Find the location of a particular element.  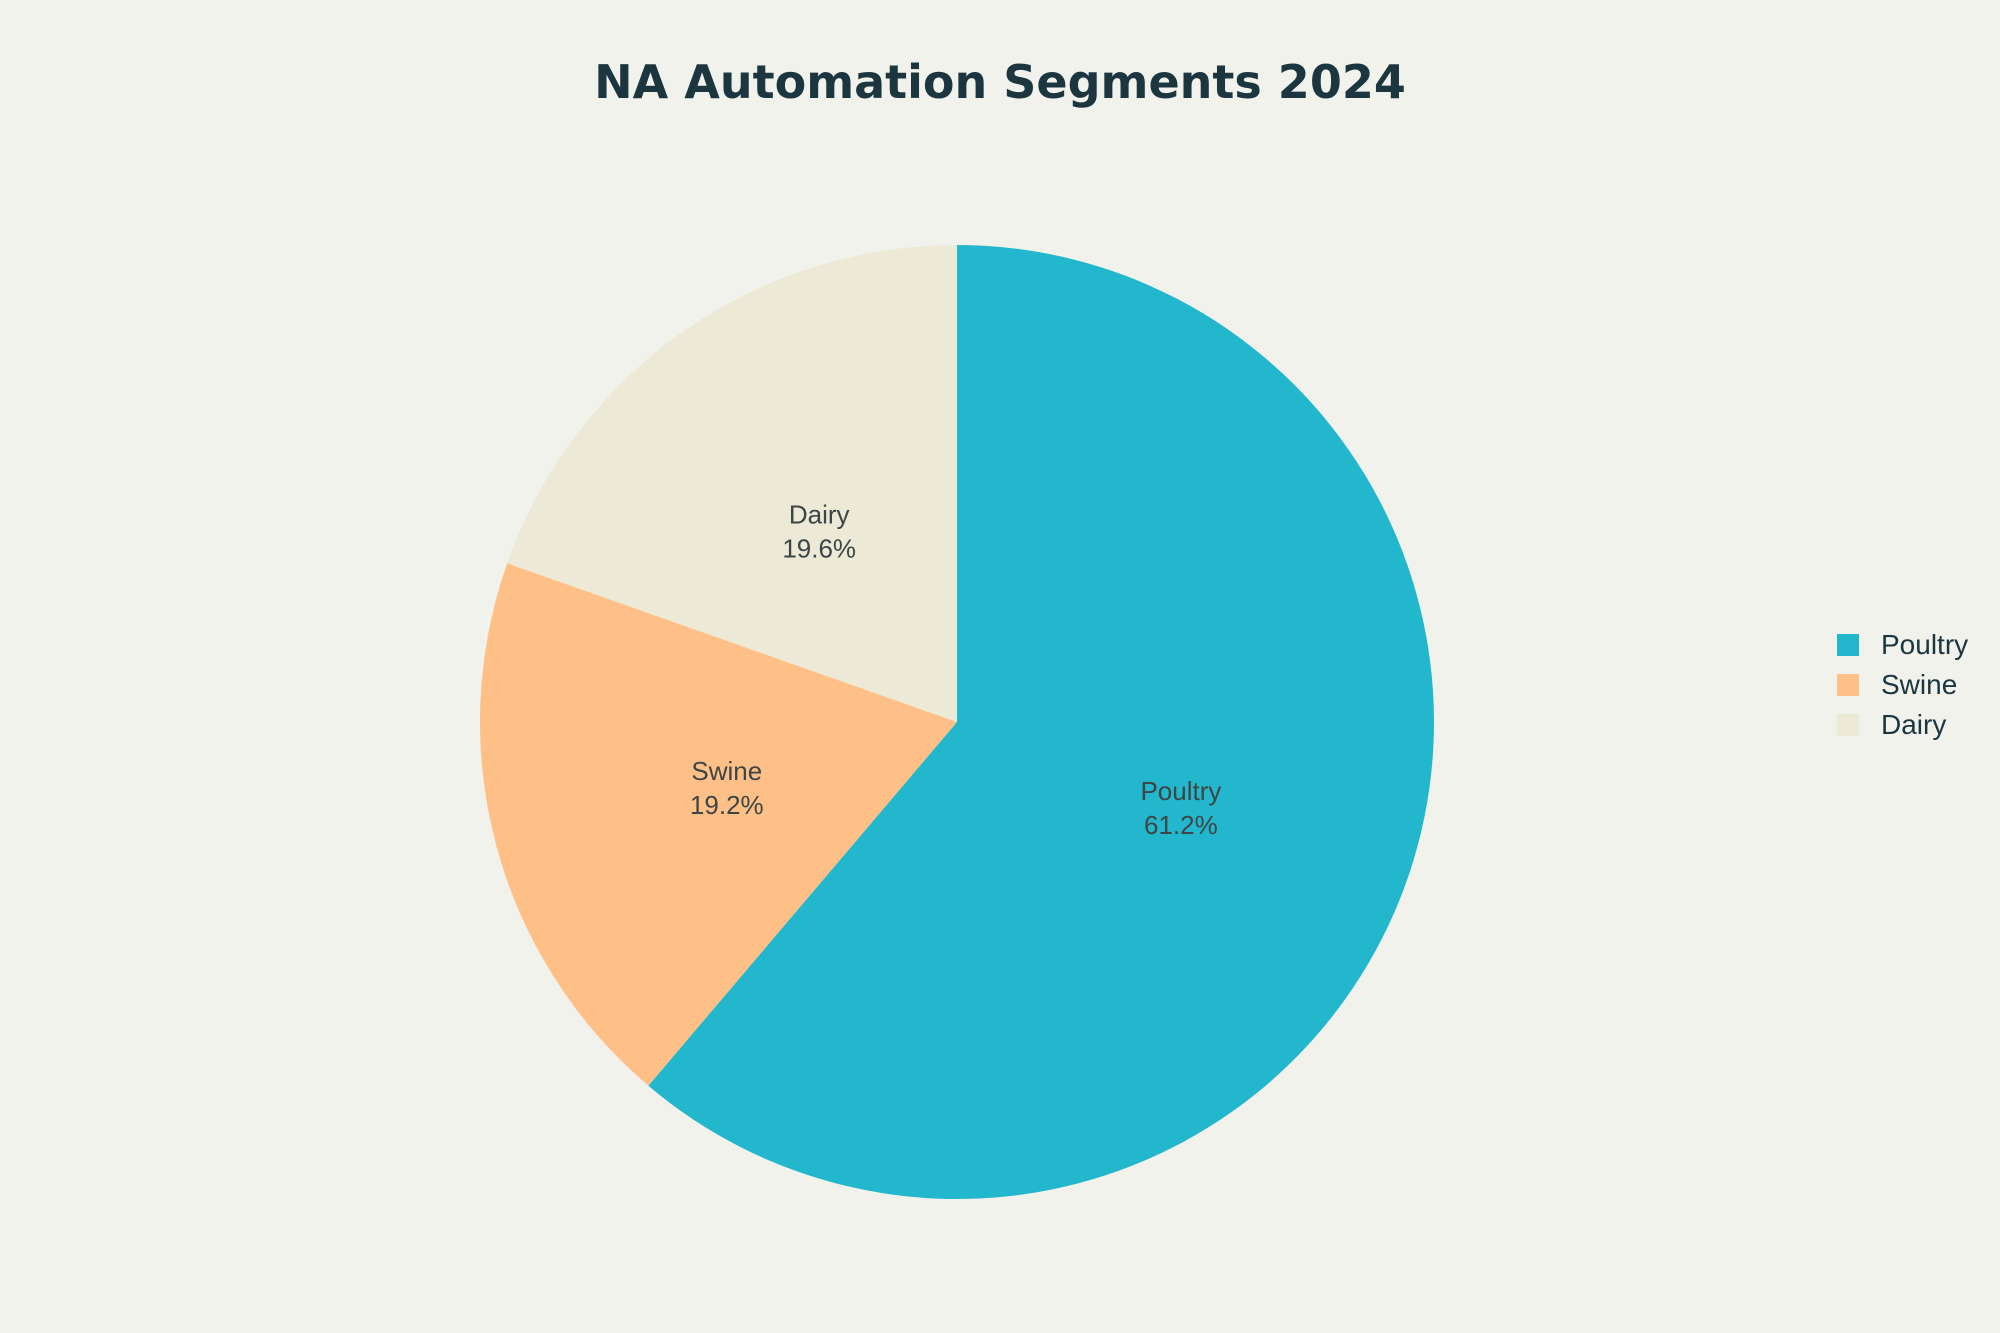

legend-swatch-poultry is located at coordinates (1848, 645).